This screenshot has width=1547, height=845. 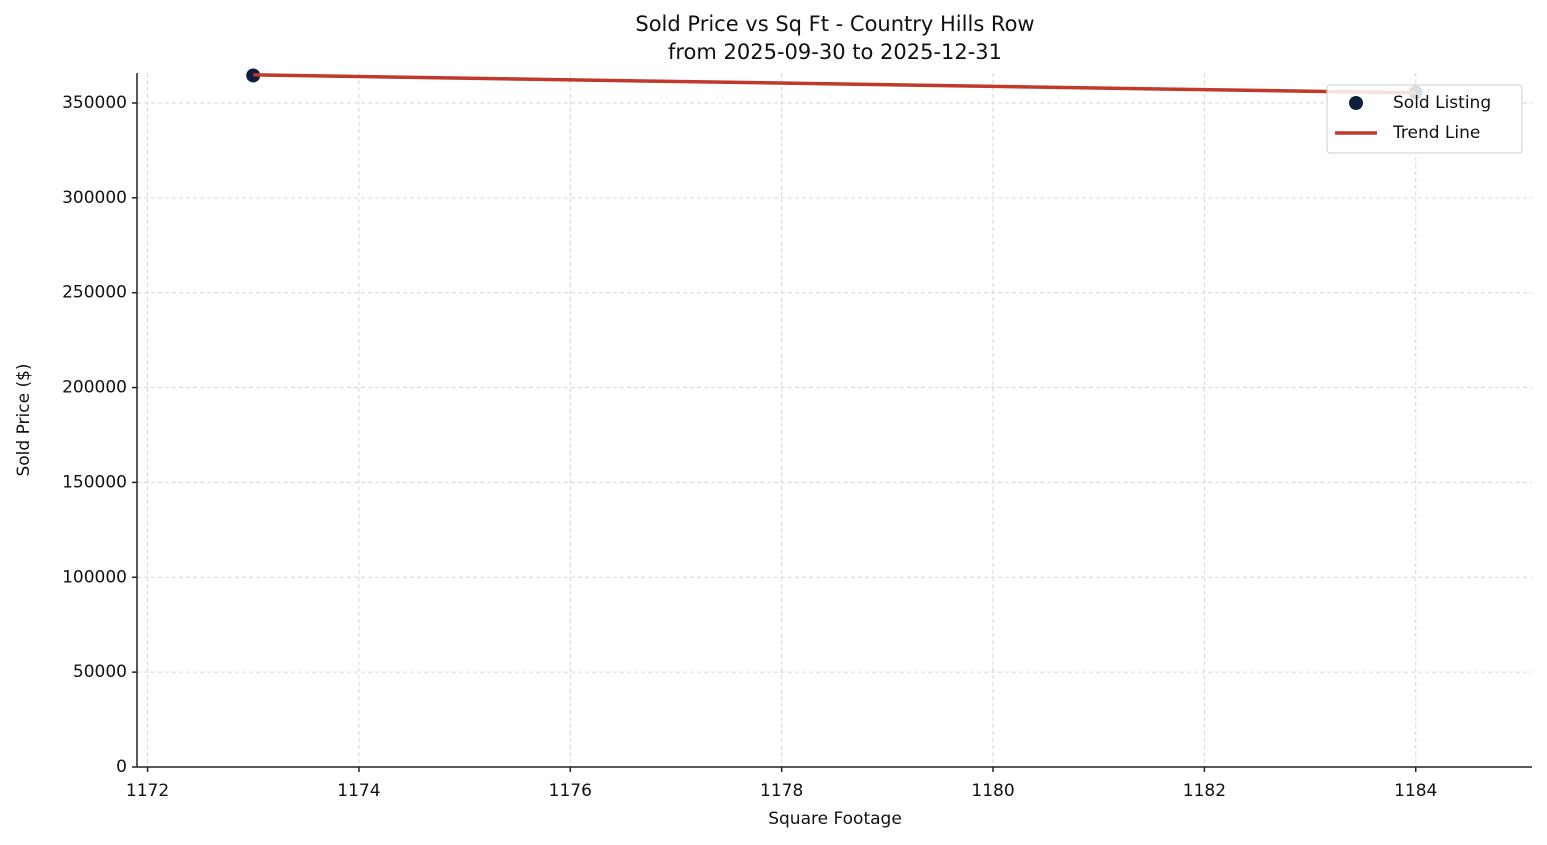 What do you see at coordinates (835, 819) in the screenshot?
I see `x-axis-label: Square Footage` at bounding box center [835, 819].